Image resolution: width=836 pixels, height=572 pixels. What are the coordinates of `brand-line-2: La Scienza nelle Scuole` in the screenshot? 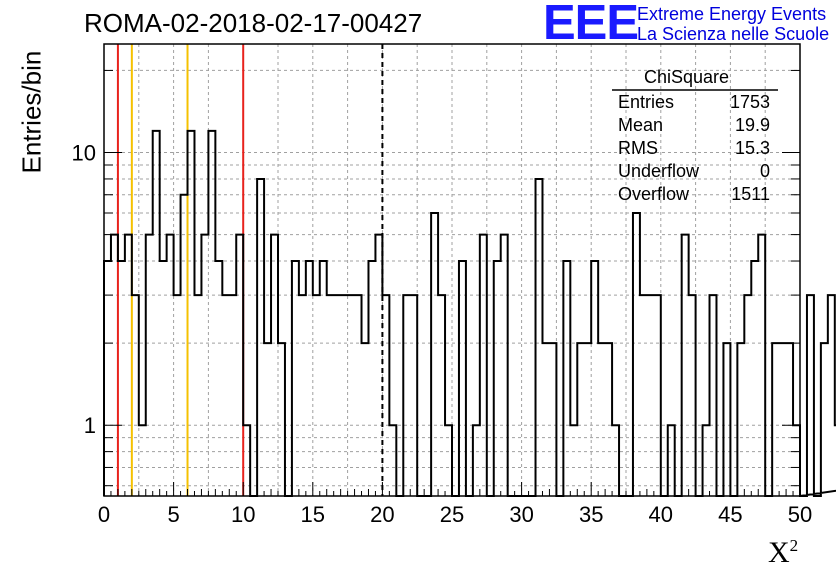 It's located at (733, 34).